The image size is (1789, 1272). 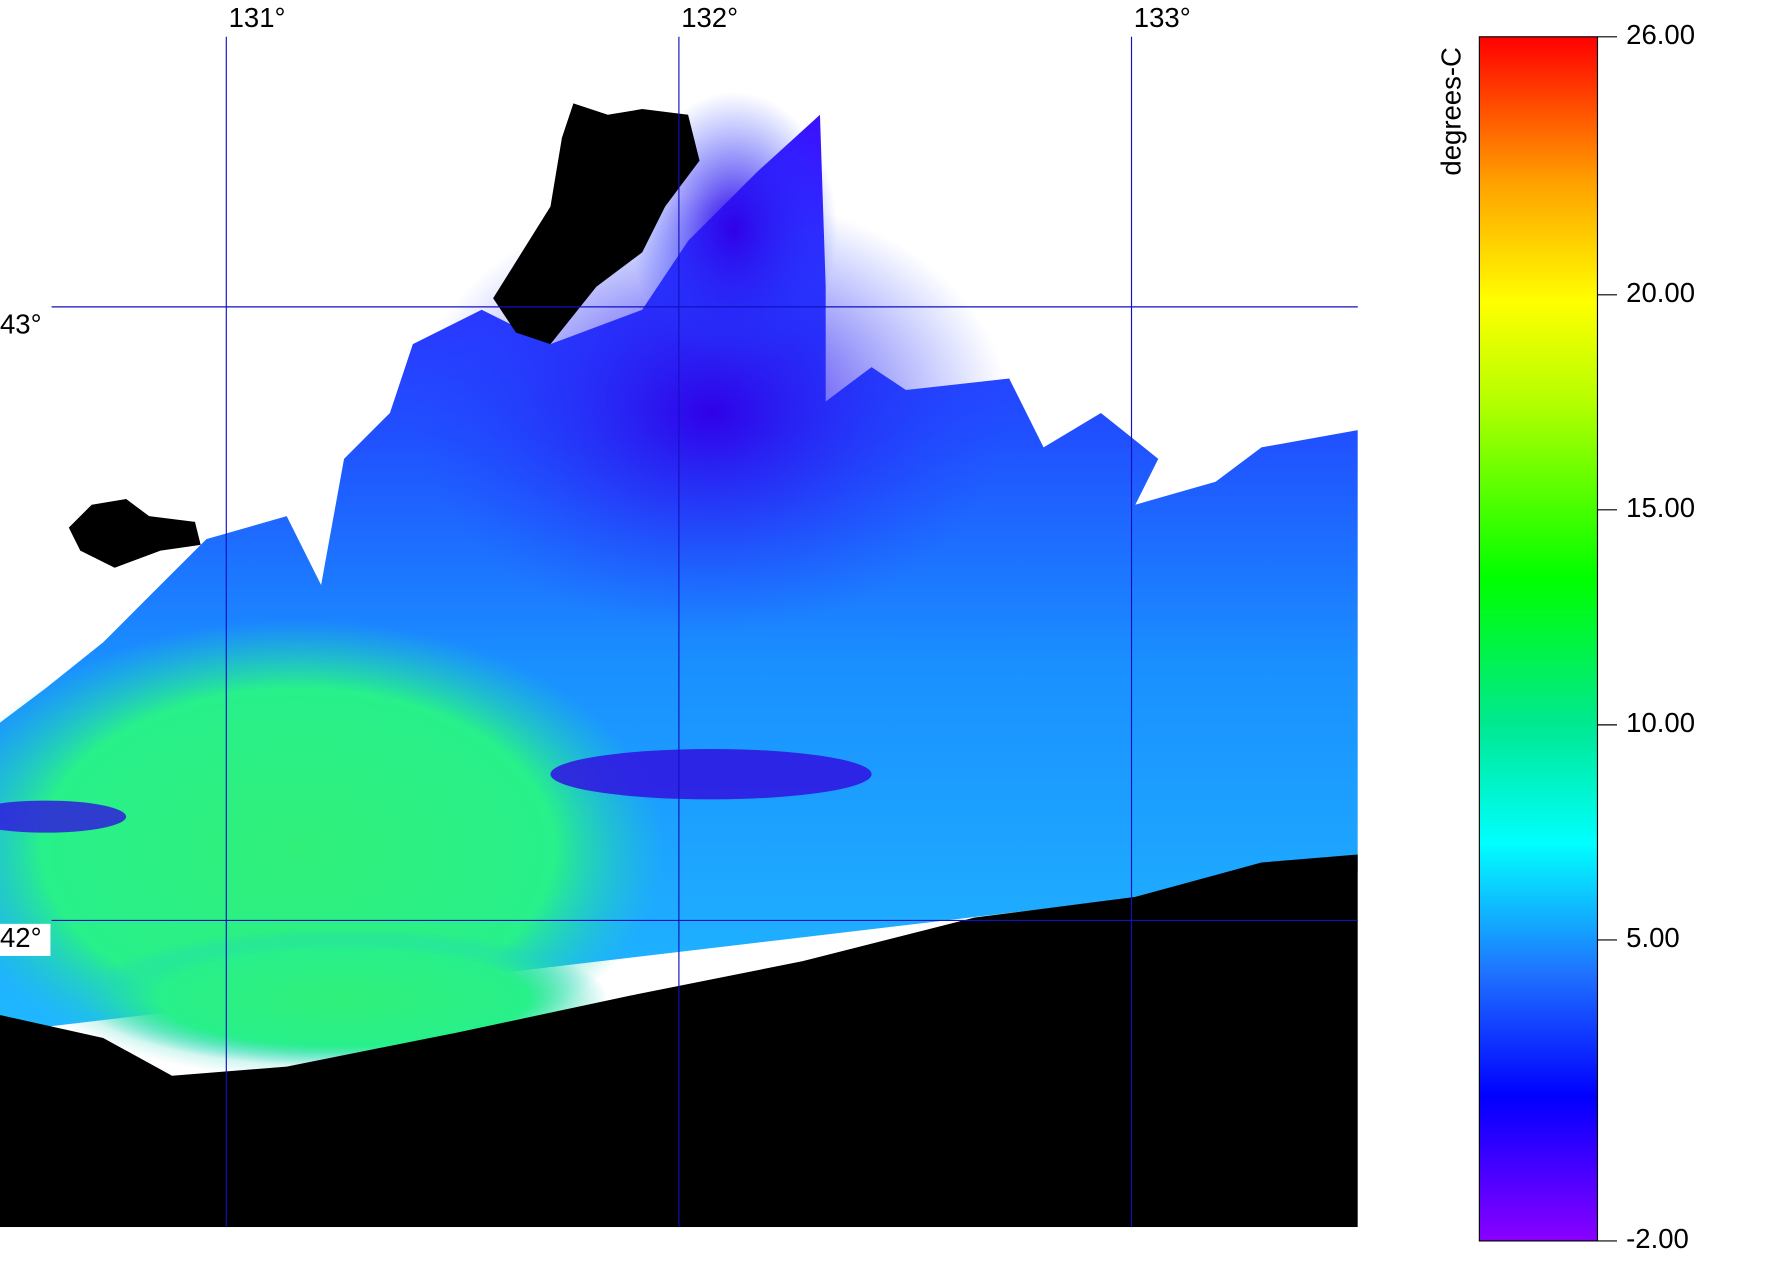 What do you see at coordinates (1162, 17) in the screenshot?
I see `lon-label: 133°` at bounding box center [1162, 17].